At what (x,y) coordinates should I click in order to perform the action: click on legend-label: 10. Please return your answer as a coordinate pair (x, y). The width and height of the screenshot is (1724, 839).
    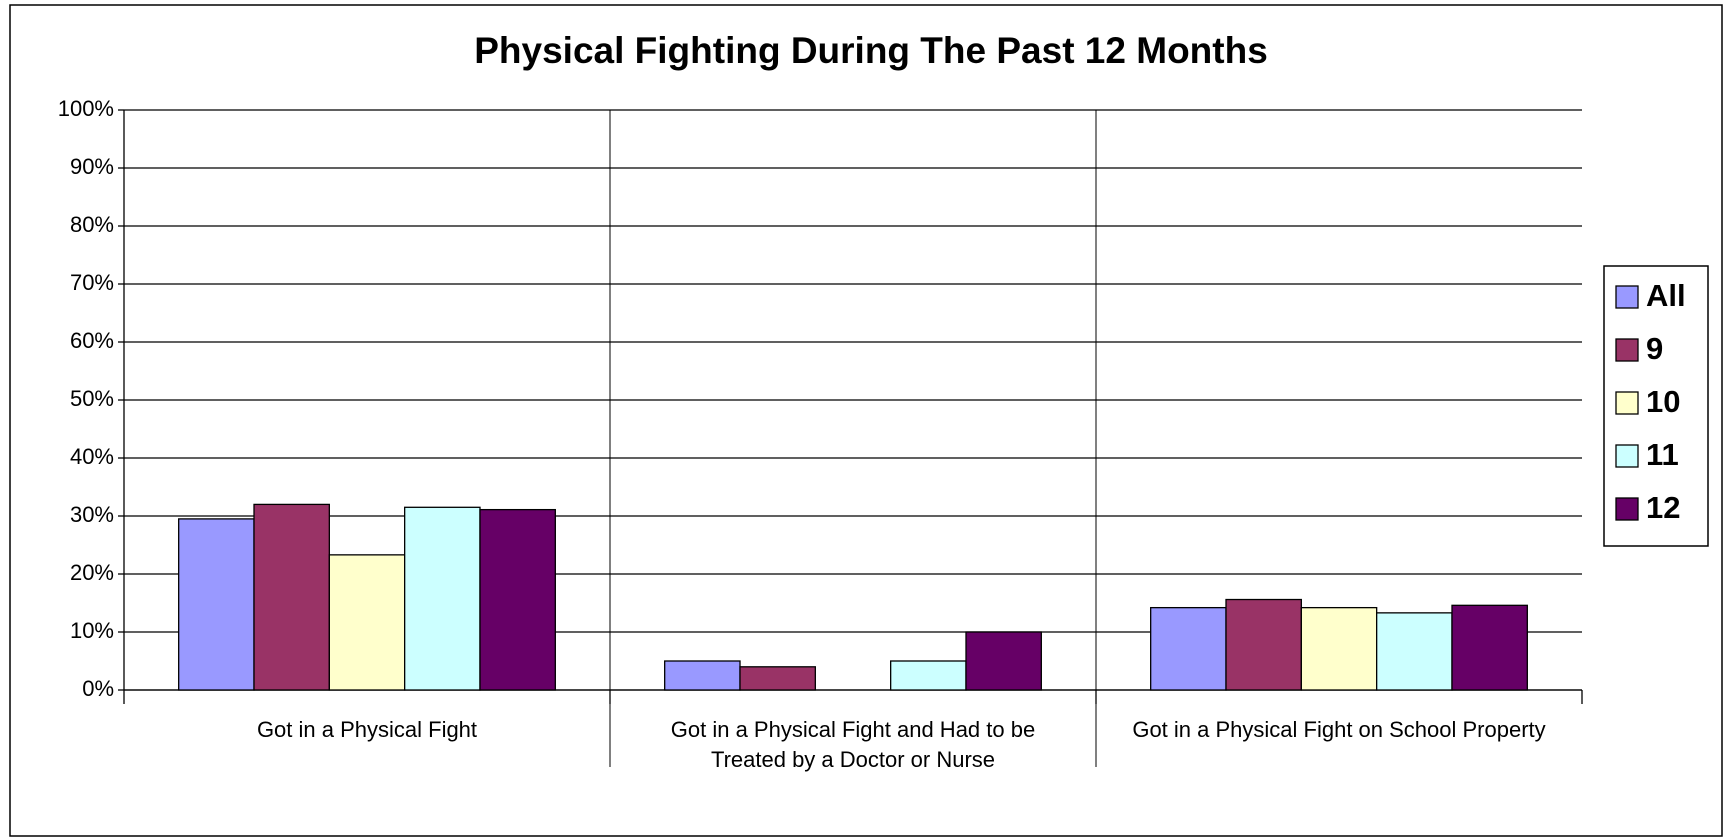
    Looking at the image, I should click on (1663, 401).